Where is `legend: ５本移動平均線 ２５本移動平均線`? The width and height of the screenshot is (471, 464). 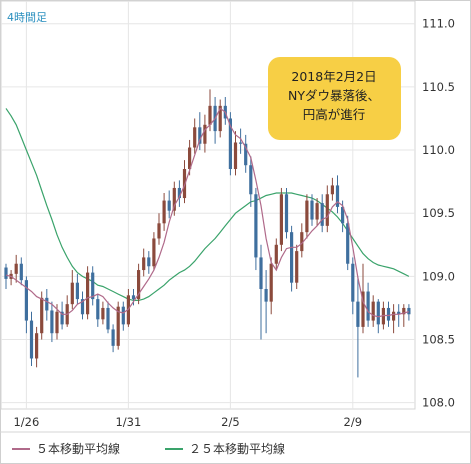 legend: ５本移動平均線 ２５本移動平均線 is located at coordinates (235, 448).